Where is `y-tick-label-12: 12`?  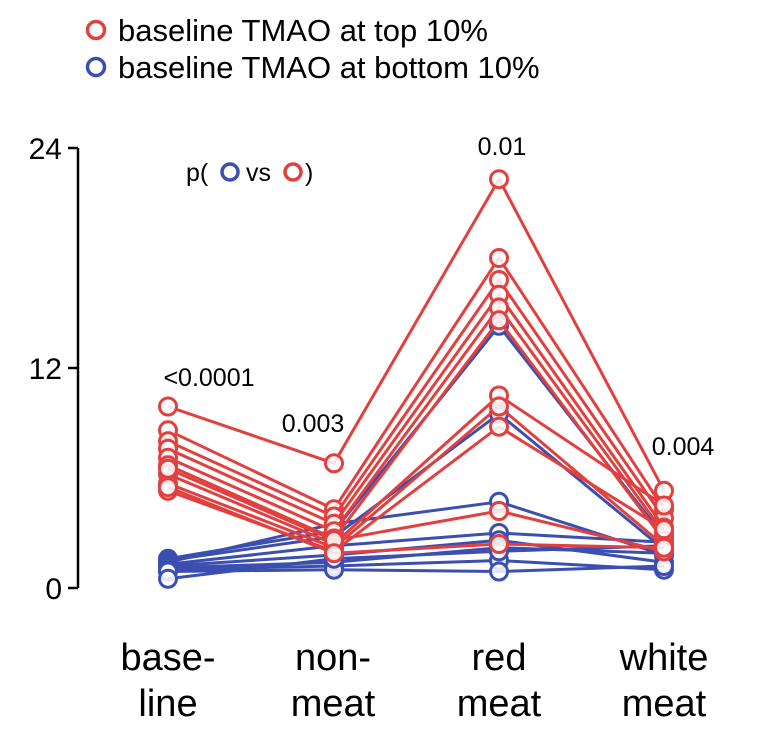
y-tick-label-12: 12 is located at coordinates (45, 369).